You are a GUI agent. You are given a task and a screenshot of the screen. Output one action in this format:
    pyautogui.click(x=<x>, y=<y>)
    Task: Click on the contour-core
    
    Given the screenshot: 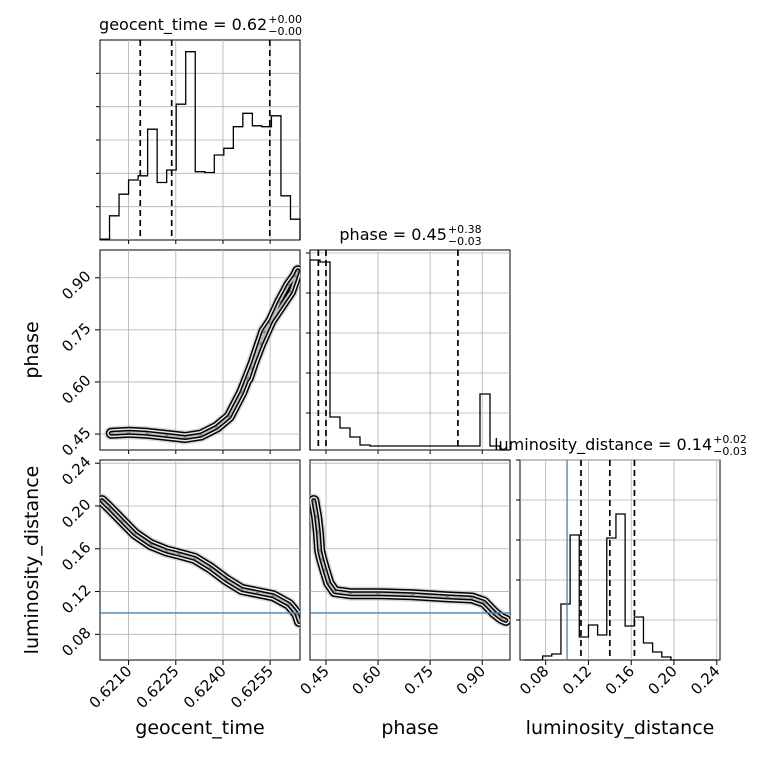 What is the action you would take?
    pyautogui.click(x=200, y=561)
    